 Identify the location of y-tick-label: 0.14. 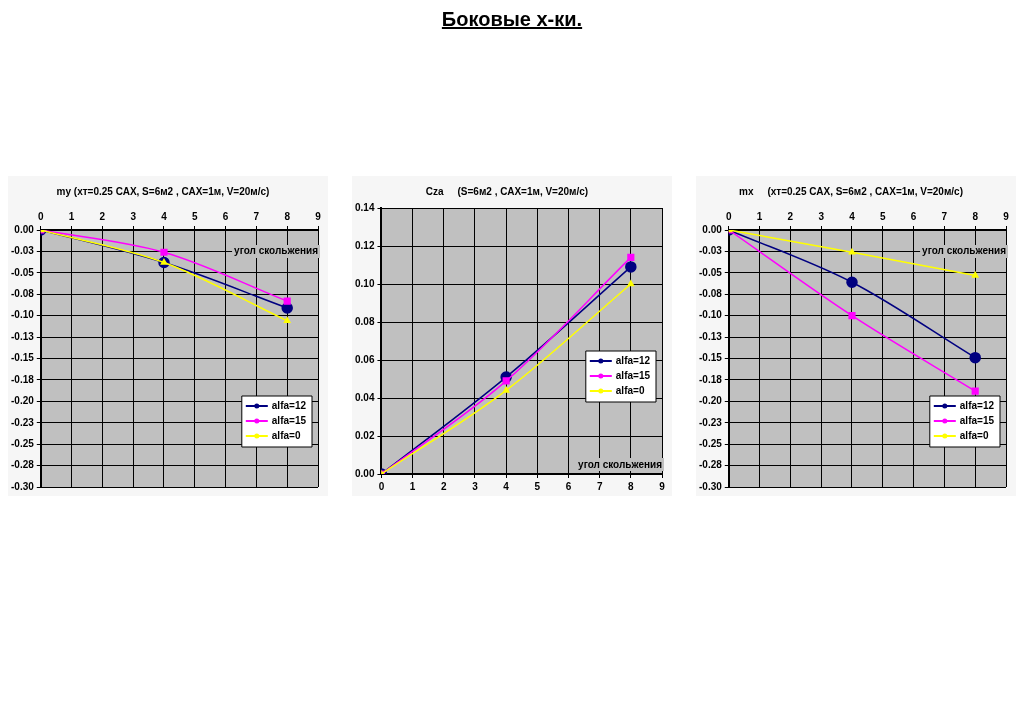
(364, 207).